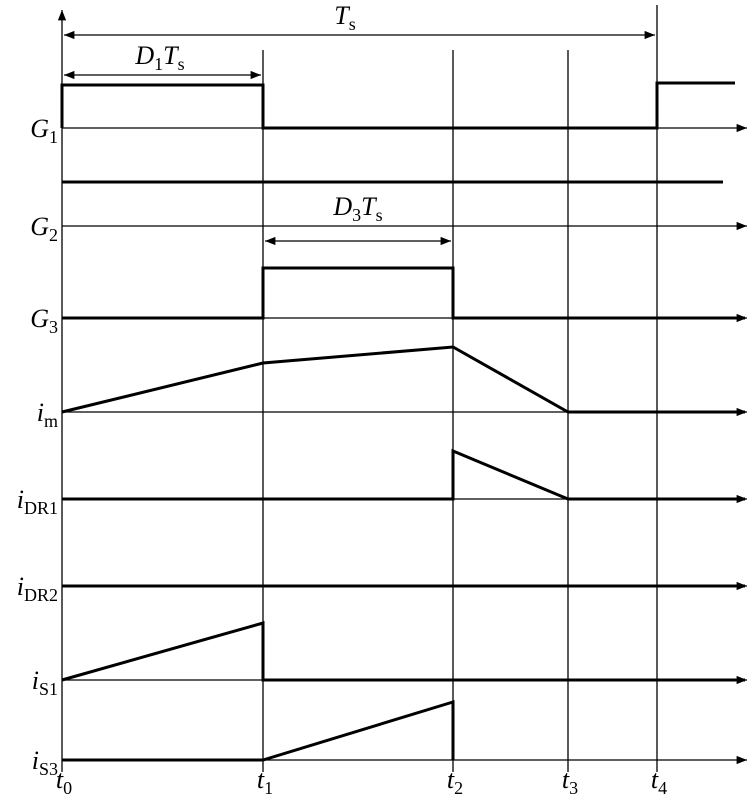  I want to click on signal-sub: DR1, so click(41, 508).